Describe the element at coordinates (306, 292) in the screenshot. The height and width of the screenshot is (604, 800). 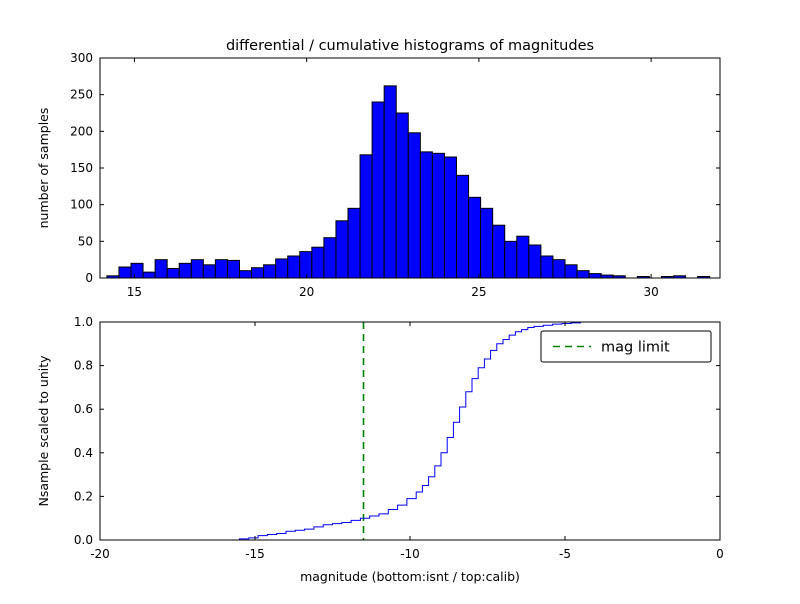
I see `x-tick-label: 20` at that location.